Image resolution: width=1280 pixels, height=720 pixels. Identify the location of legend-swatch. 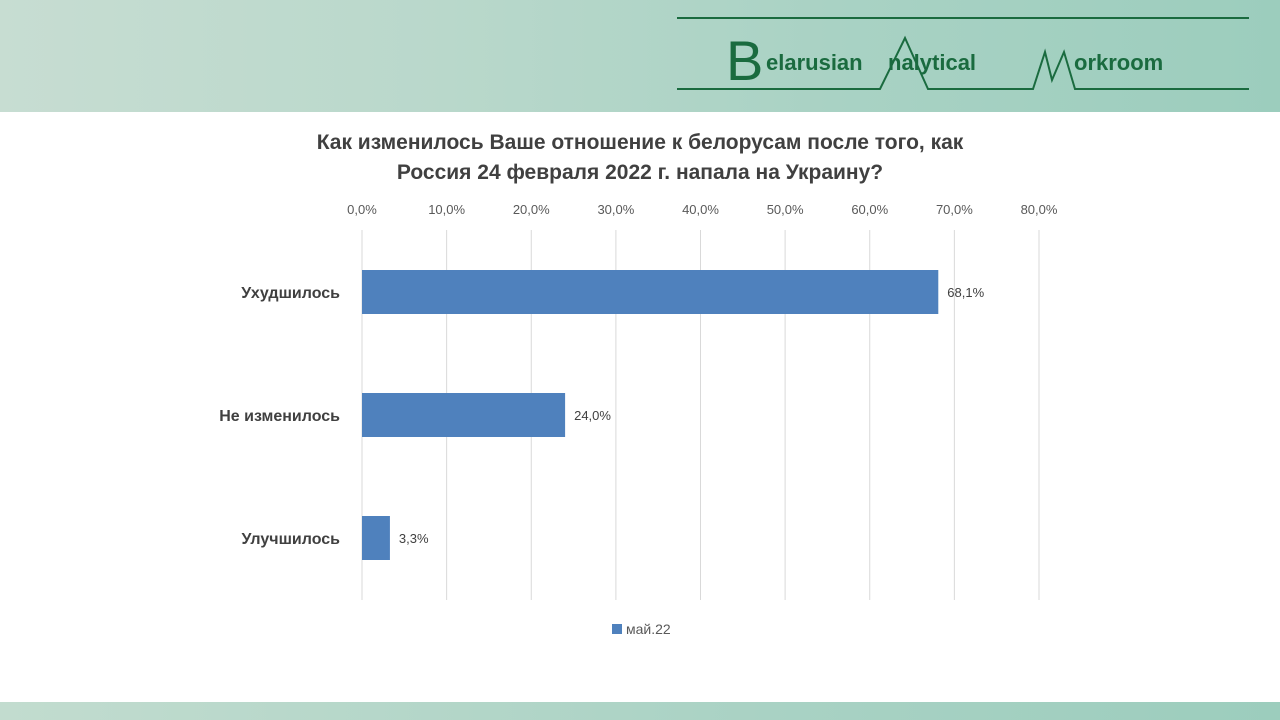
(617, 629).